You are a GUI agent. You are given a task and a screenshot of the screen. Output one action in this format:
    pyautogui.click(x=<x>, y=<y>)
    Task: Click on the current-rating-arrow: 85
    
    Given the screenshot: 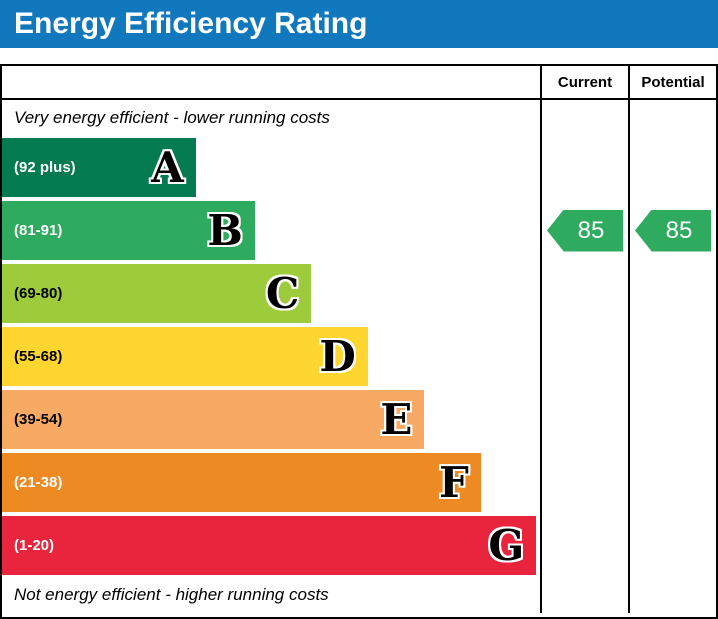 What is the action you would take?
    pyautogui.click(x=585, y=230)
    